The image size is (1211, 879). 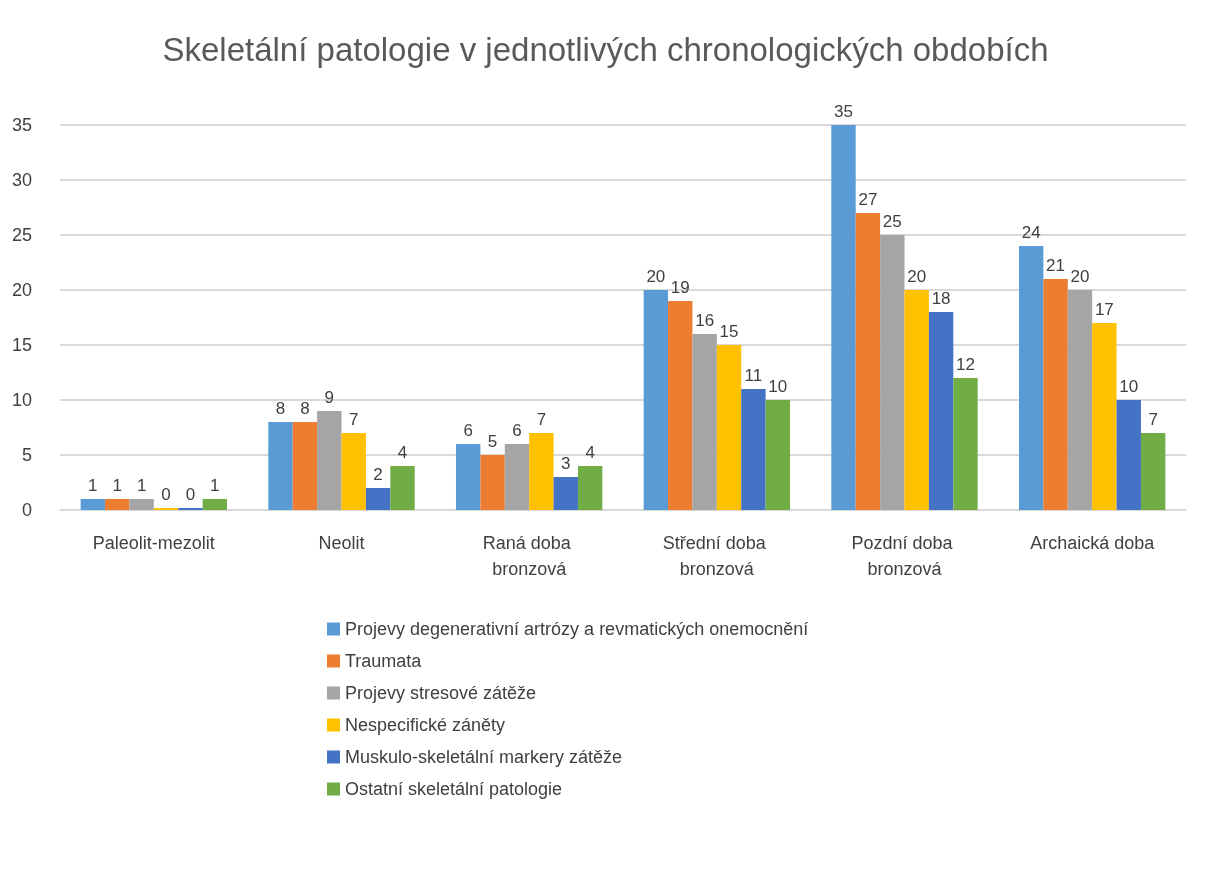 What do you see at coordinates (892, 221) in the screenshot?
I see `data-label: 25` at bounding box center [892, 221].